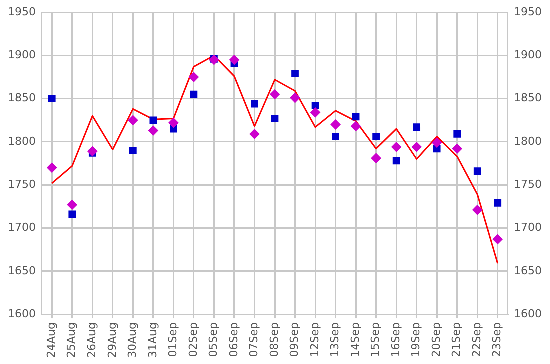 The height and width of the screenshot is (364, 550). What do you see at coordinates (51, 340) in the screenshot?
I see `x-tick-label: 24Aug` at bounding box center [51, 340].